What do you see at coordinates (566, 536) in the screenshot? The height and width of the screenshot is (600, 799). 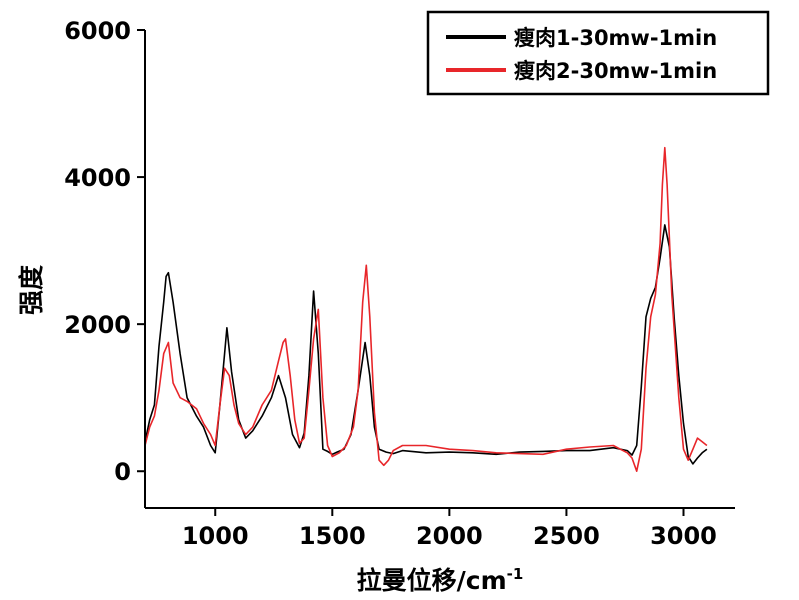 I see `x-tick-label: 2500` at bounding box center [566, 536].